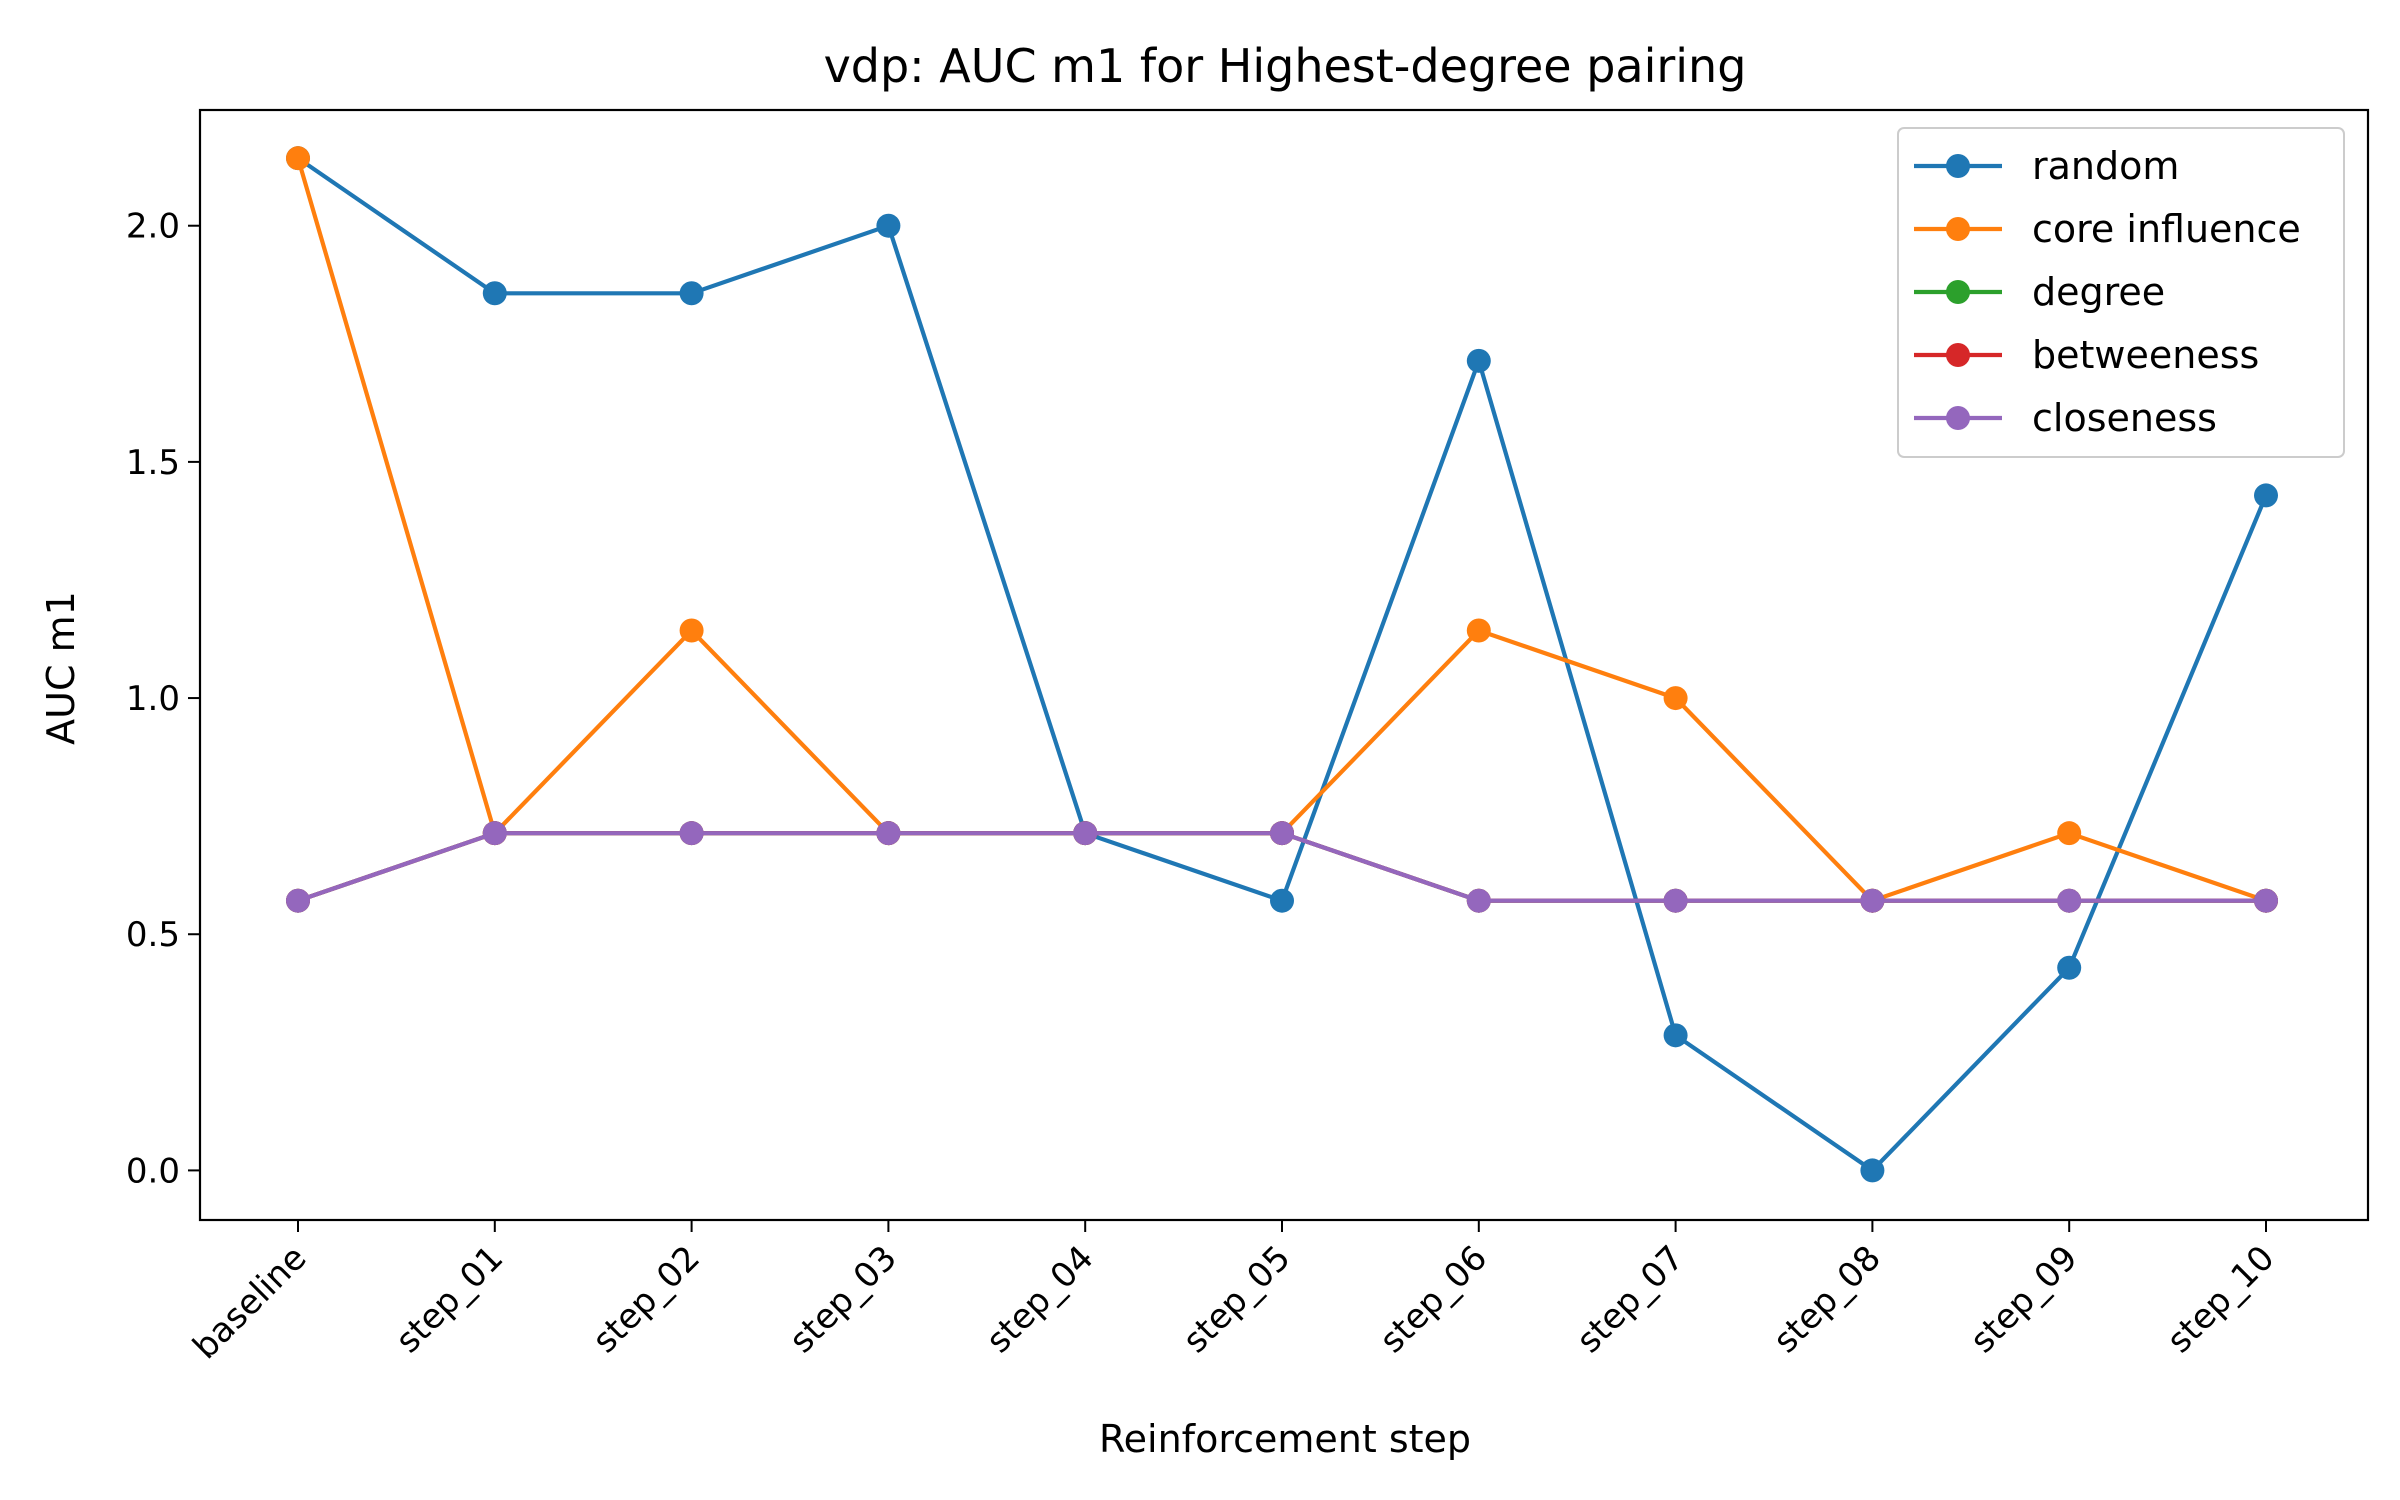  I want to click on x-tick-label: step_07, so click(1630, 1299).